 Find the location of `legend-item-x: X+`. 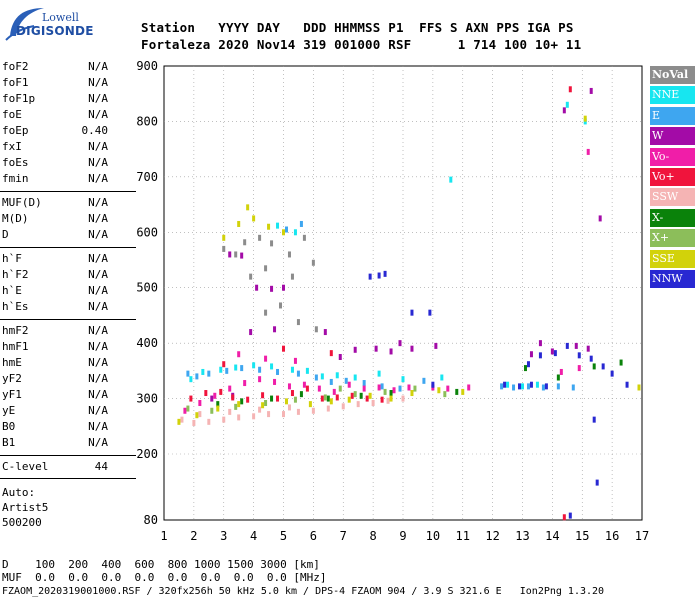

legend-item-x: X+ is located at coordinates (672, 238).